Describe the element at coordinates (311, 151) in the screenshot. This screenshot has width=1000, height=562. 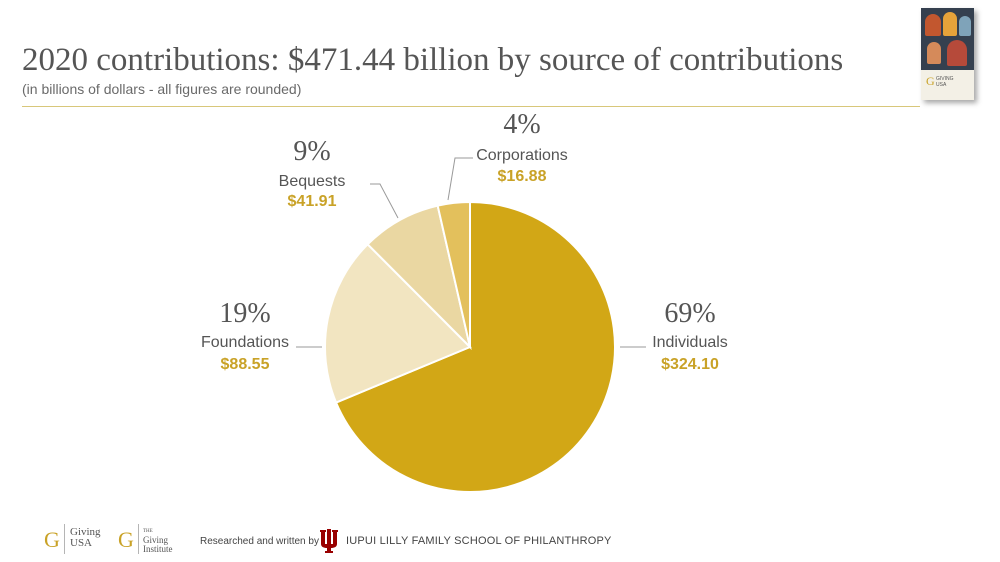
I see `percent-label-bequests: 9%` at that location.